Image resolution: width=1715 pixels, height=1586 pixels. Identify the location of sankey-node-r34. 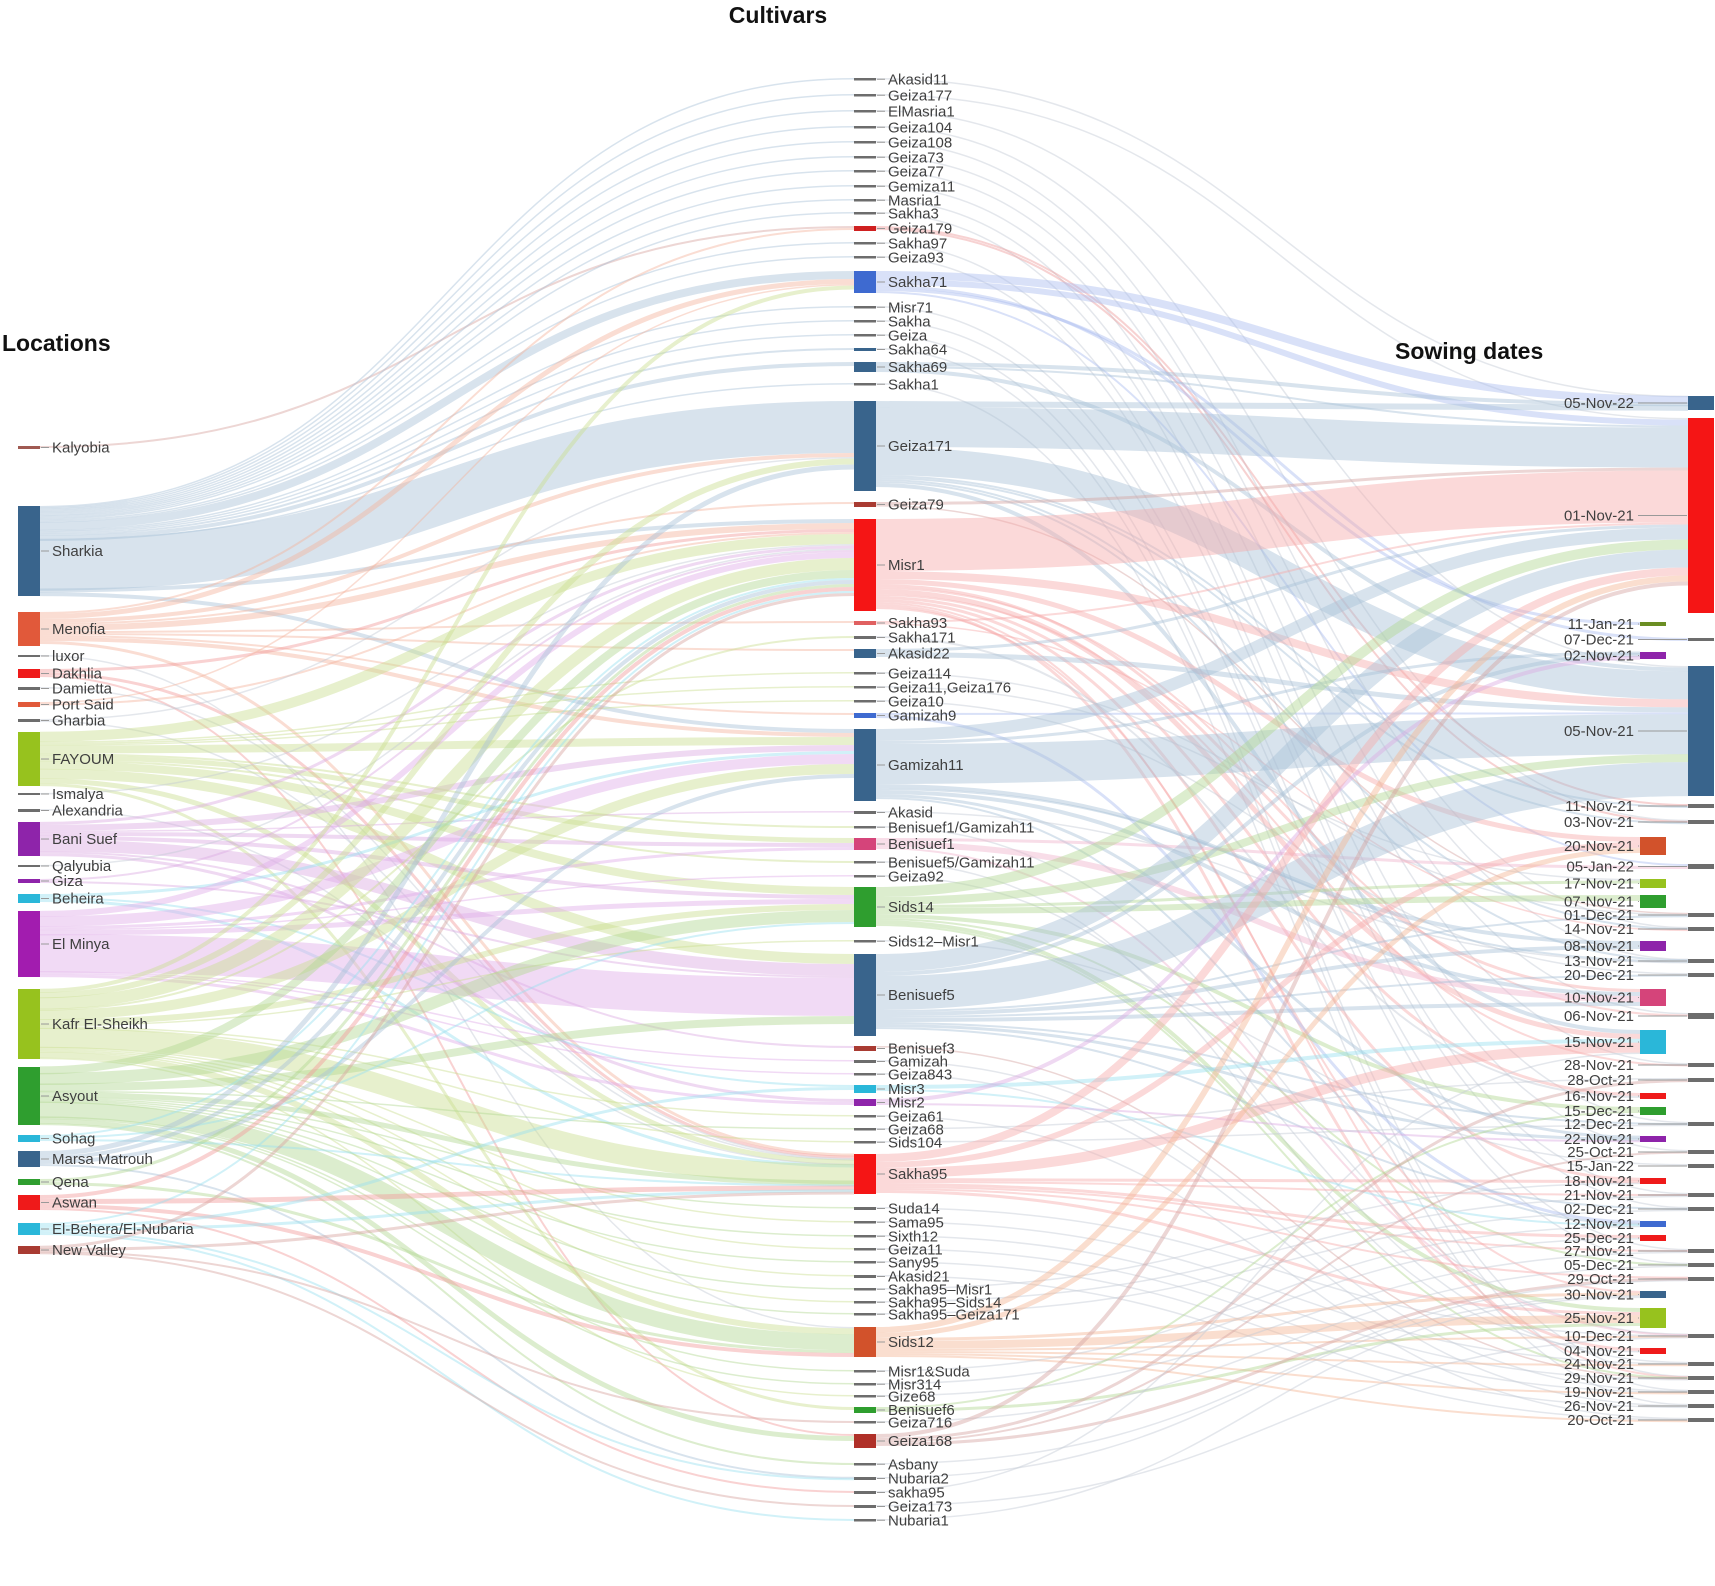
(1701, 1265).